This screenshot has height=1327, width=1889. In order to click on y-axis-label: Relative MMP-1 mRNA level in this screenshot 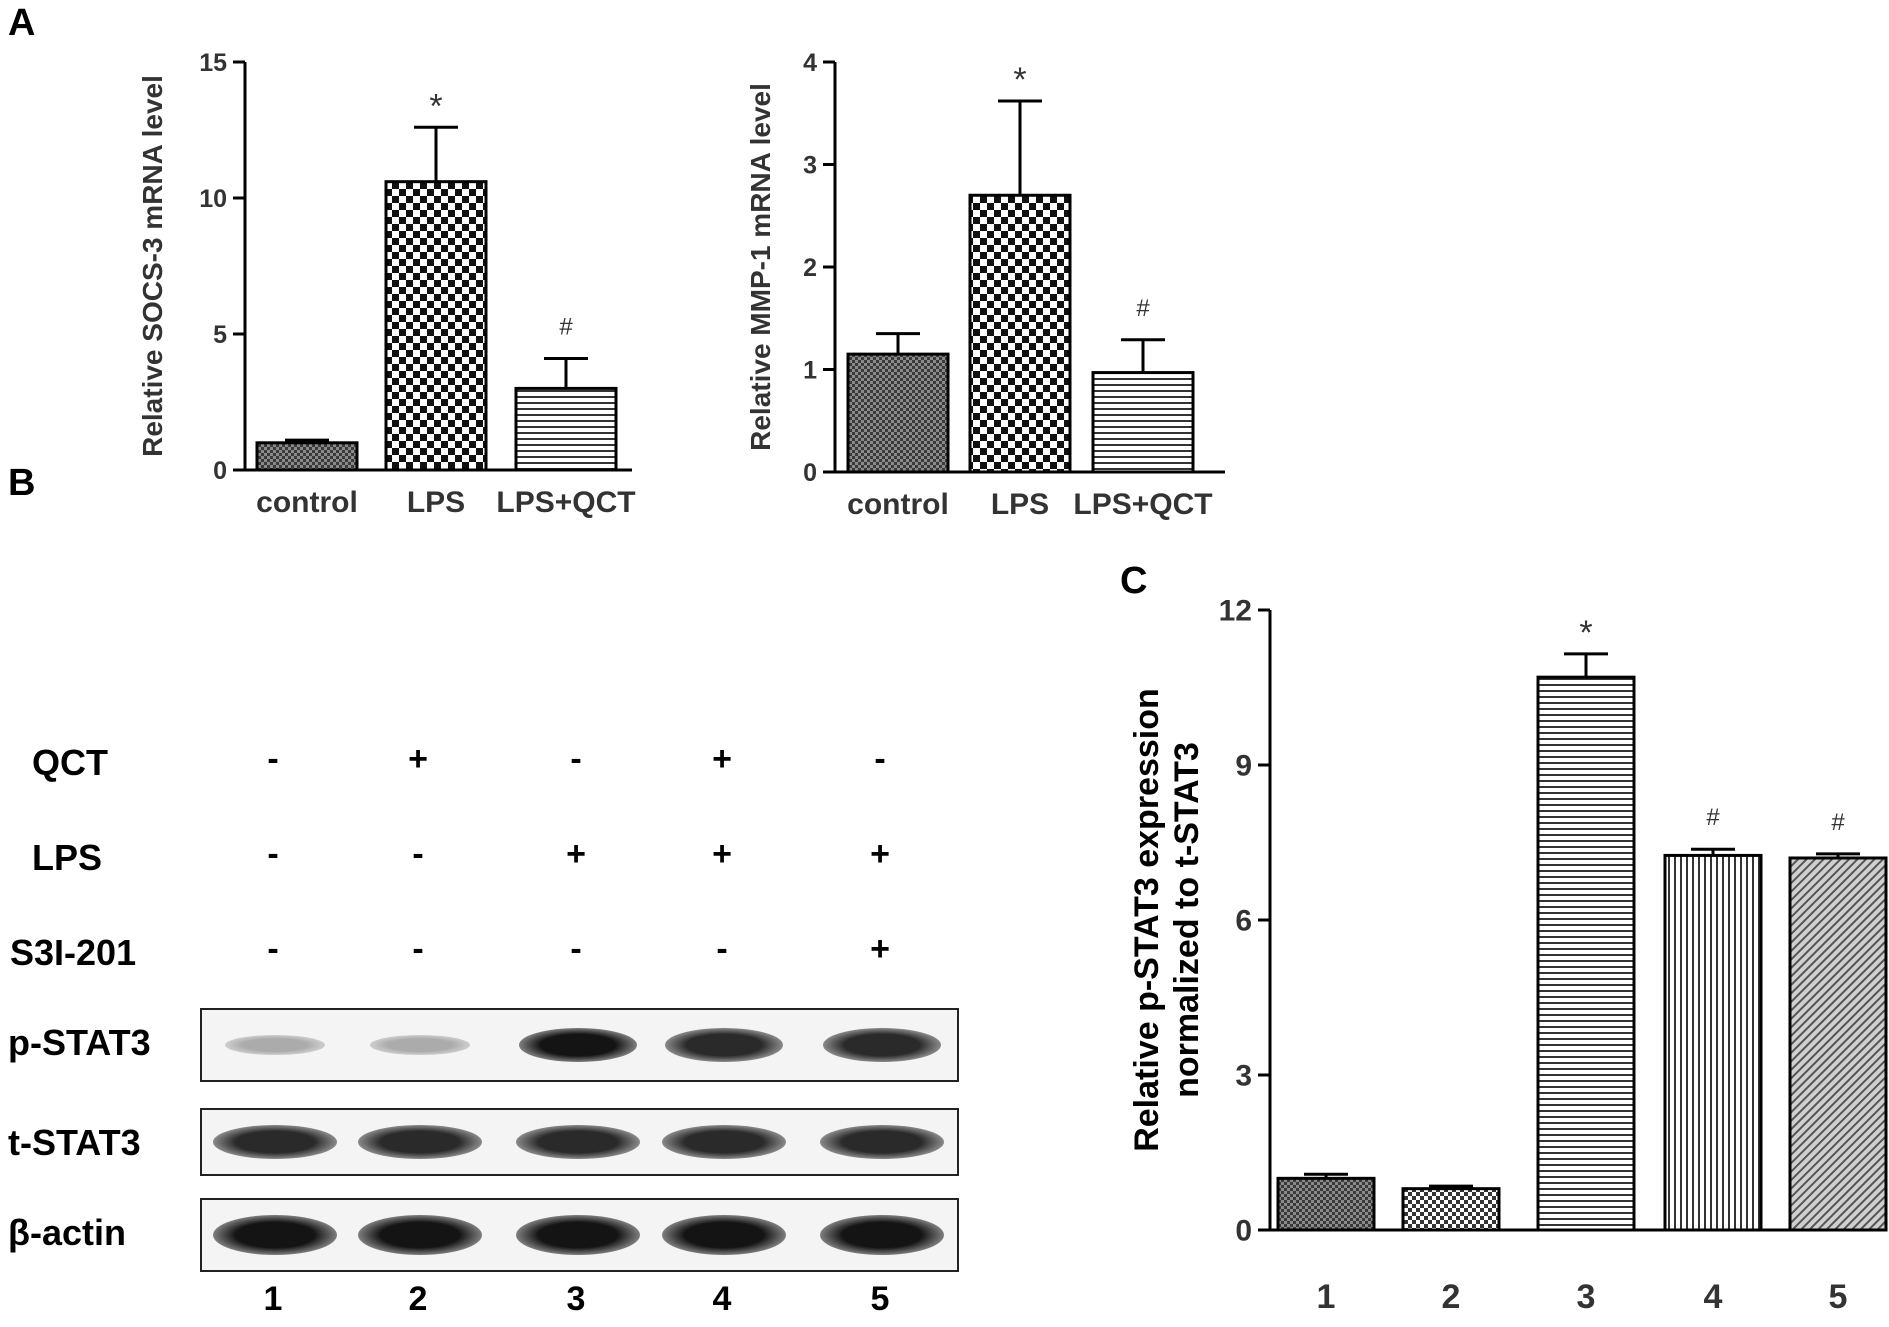, I will do `click(760, 267)`.